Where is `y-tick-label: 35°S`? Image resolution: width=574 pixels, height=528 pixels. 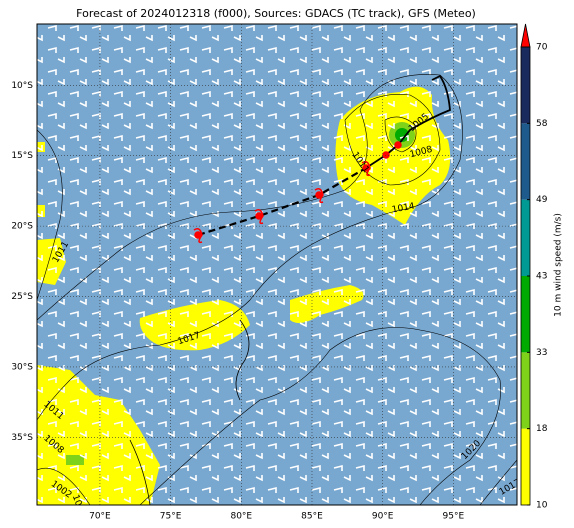 y-tick-label: 35°S is located at coordinates (22, 438).